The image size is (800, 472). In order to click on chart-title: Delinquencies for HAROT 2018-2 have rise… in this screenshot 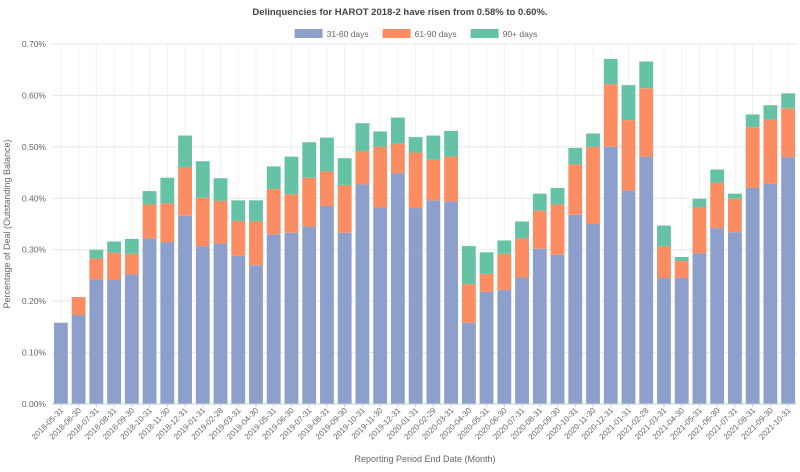, I will do `click(399, 12)`.